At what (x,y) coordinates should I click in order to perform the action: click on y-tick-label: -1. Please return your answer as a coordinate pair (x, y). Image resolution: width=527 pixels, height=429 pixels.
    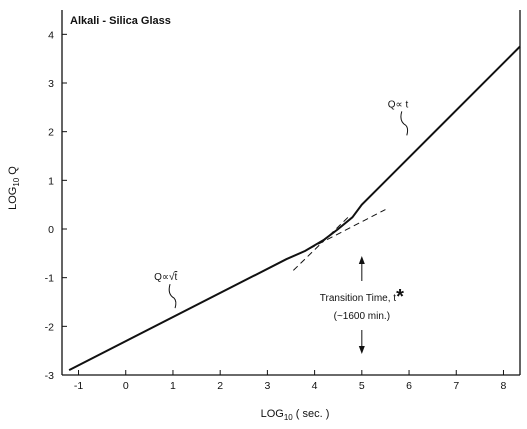
    Looking at the image, I should click on (49, 279).